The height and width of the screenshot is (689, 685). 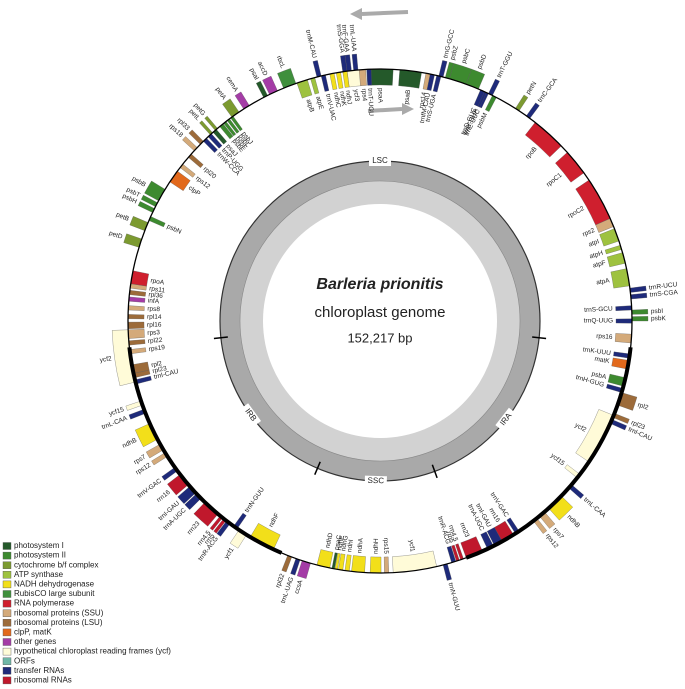 I want to click on gene-label: rps14, so click(x=423, y=100).